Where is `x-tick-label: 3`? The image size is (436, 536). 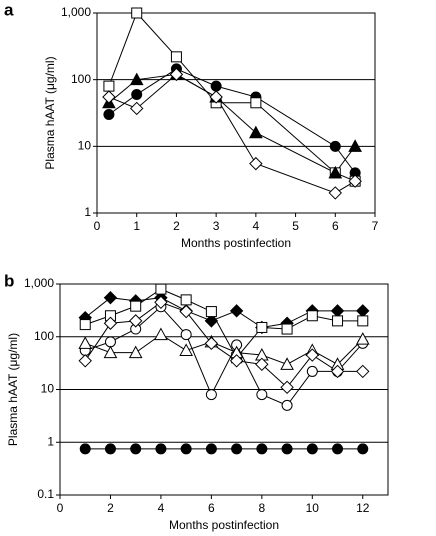 x-tick-label: 3 is located at coordinates (216, 226).